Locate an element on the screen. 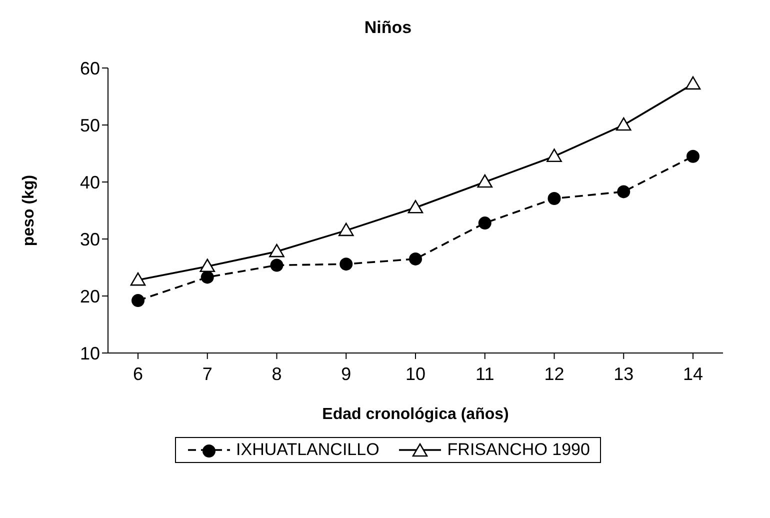 This screenshot has width=770, height=518. x-tick-label: 7 is located at coordinates (207, 374).